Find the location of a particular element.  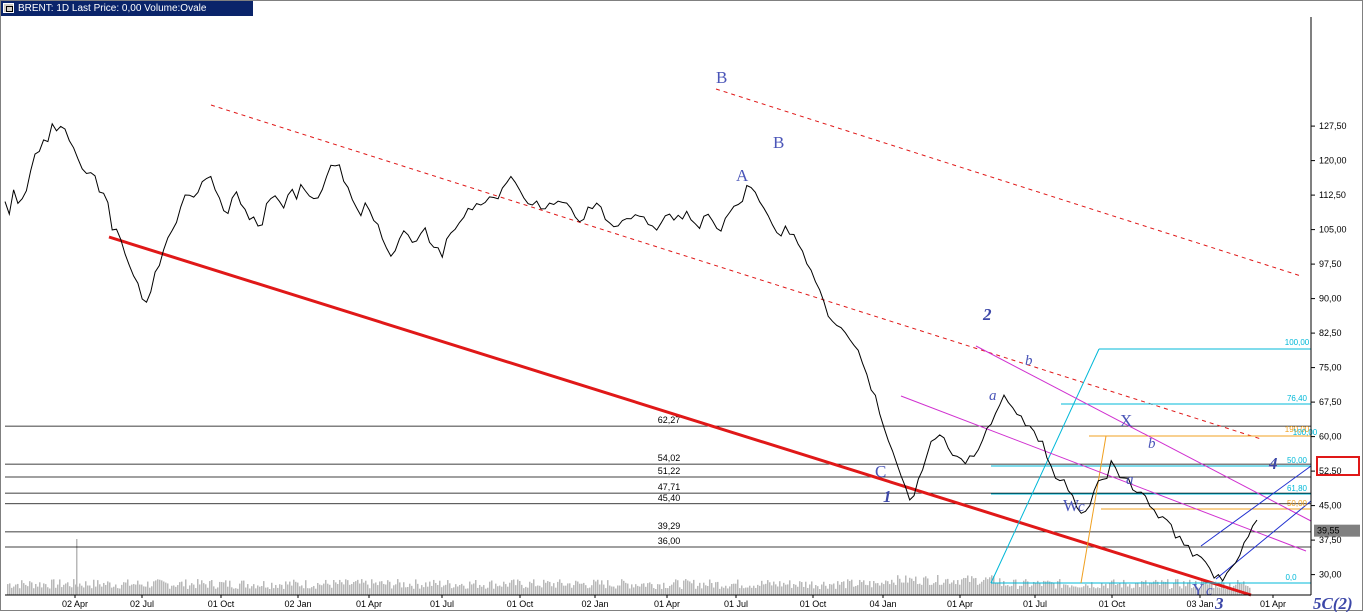

wave-label-B_top: B is located at coordinates (721, 77).